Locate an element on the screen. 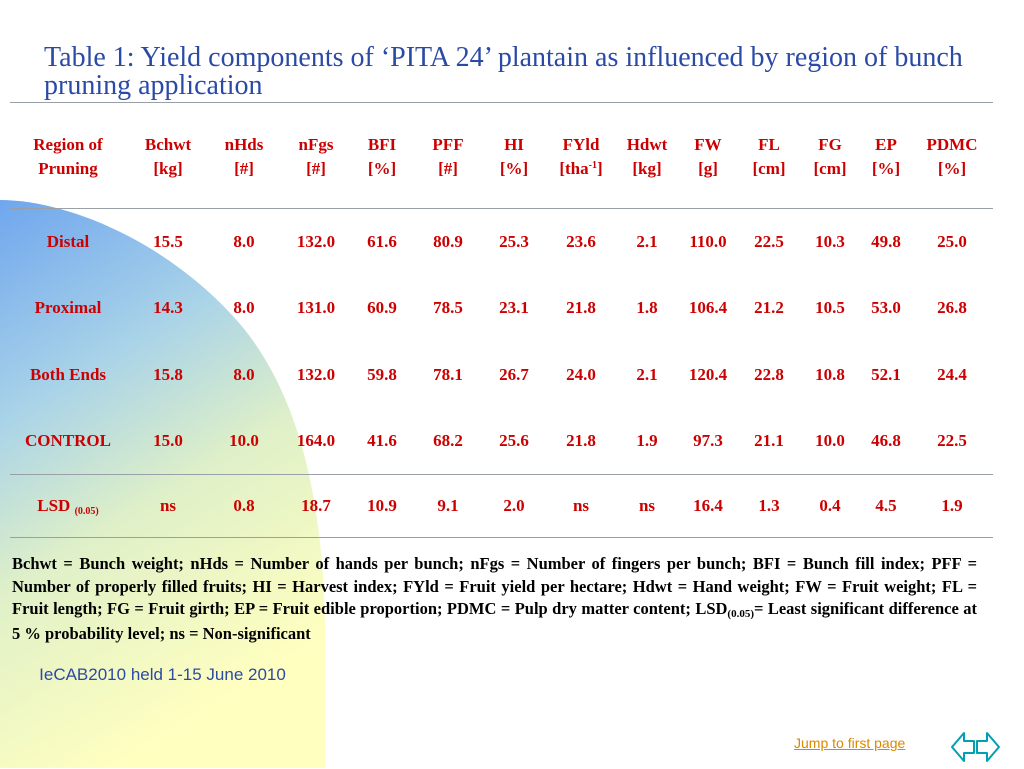 This screenshot has height=769, width=1024. header-ep: EP [%] is located at coordinates (886, 156).